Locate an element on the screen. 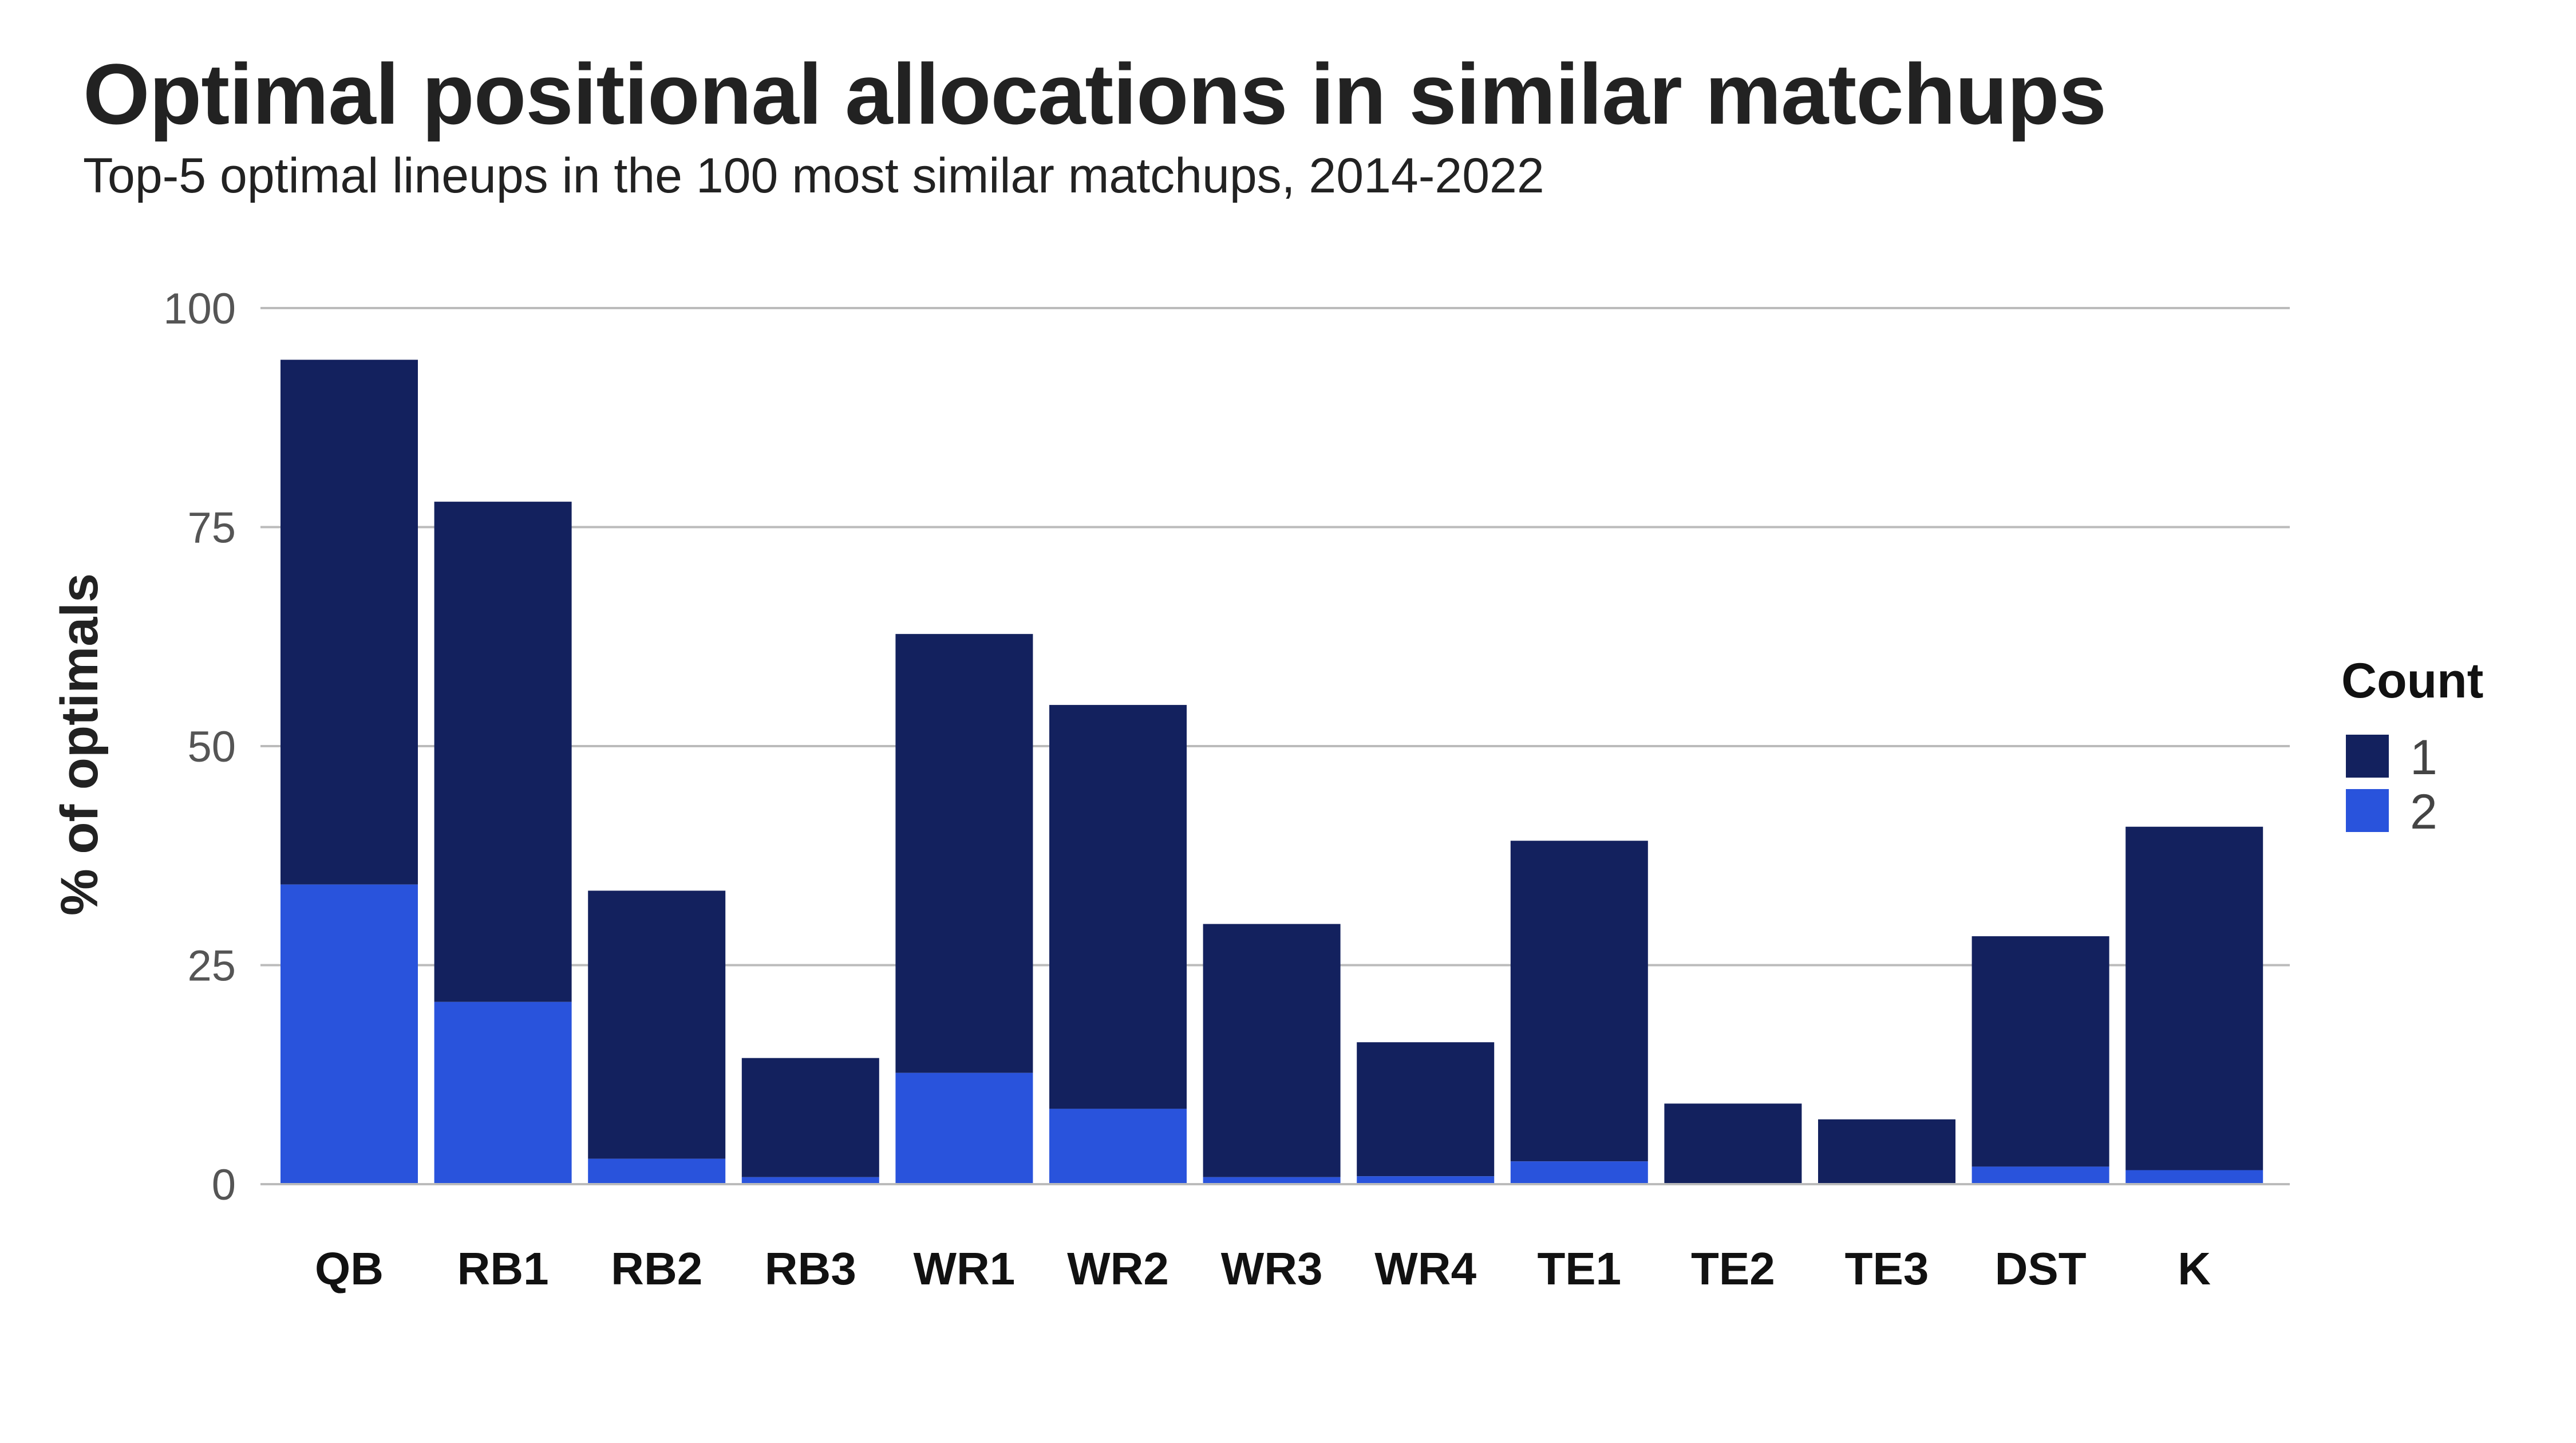 The image size is (2576, 1443). x-tick-label-wr4: WR4 is located at coordinates (1425, 1268).